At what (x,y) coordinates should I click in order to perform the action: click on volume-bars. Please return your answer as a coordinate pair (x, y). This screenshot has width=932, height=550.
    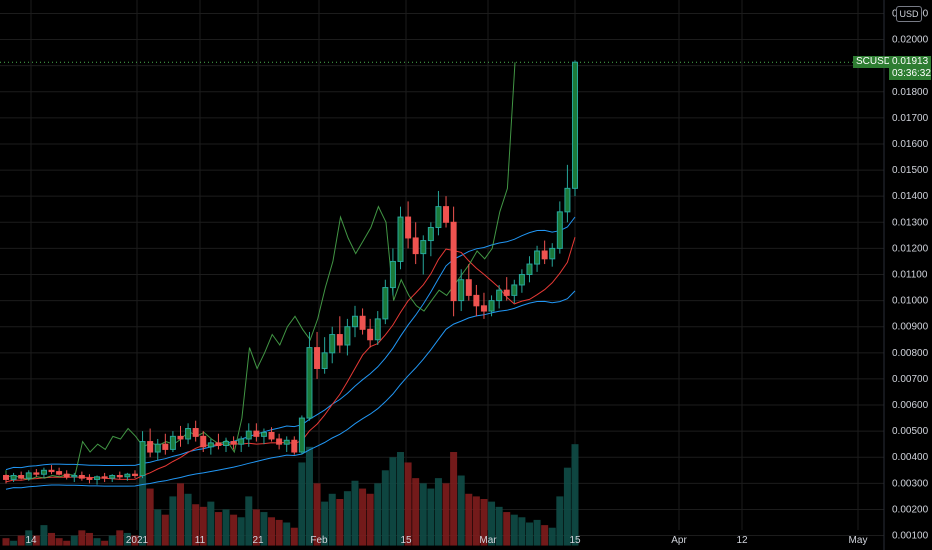
    Looking at the image, I should click on (290, 495).